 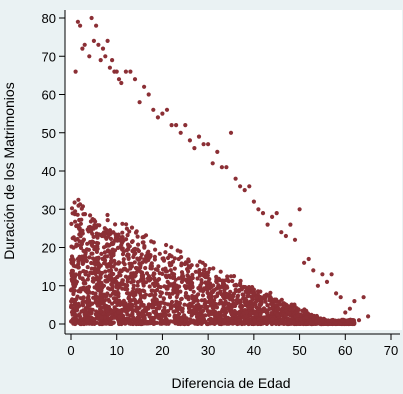 I want to click on y-axis-title: Duración de los Matrimonios, so click(x=9, y=170).